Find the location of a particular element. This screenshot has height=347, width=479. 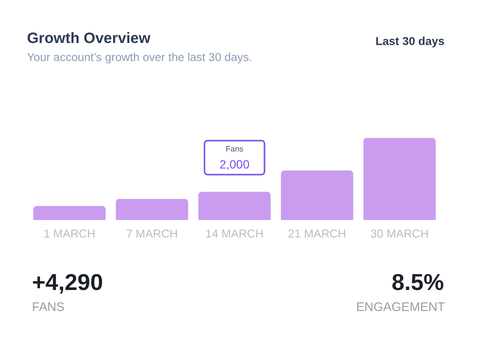

chart-subtitle: Your account’s growth over the last 30 days. is located at coordinates (139, 58).